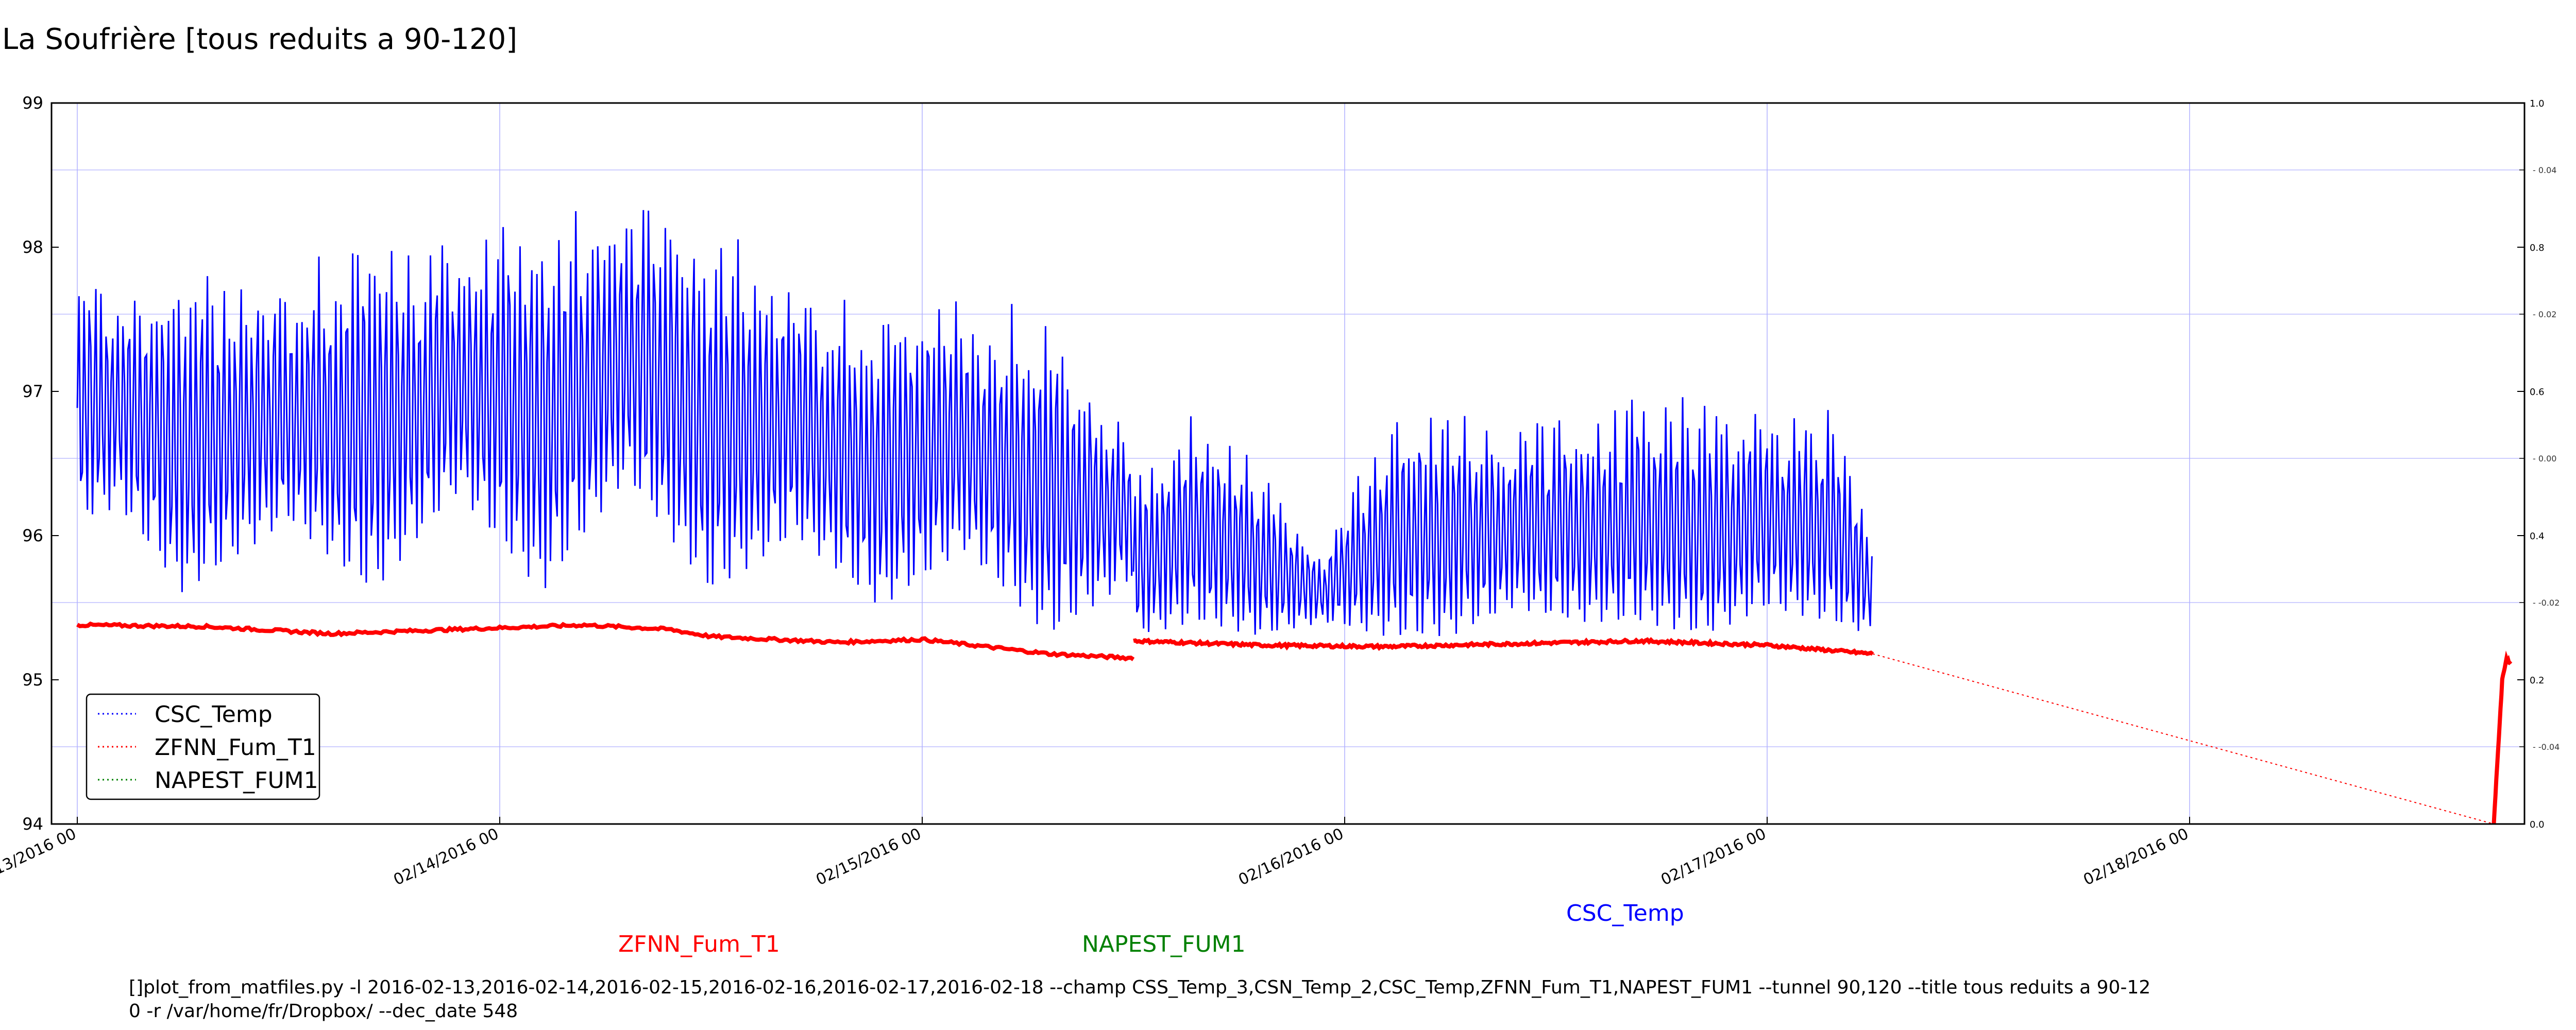  What do you see at coordinates (235, 748) in the screenshot?
I see `legend-label-ZFNN_Fum_T1: ZFNN_Fum_T1` at bounding box center [235, 748].